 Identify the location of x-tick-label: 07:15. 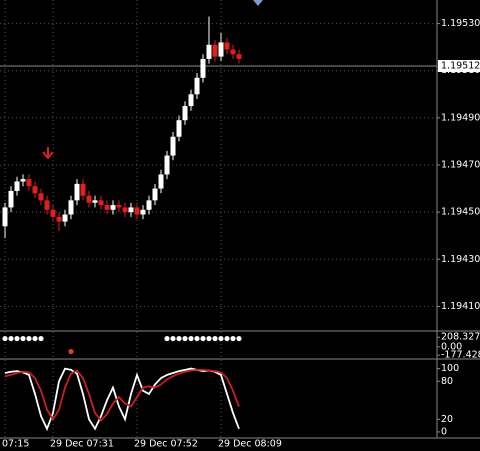
(15, 444).